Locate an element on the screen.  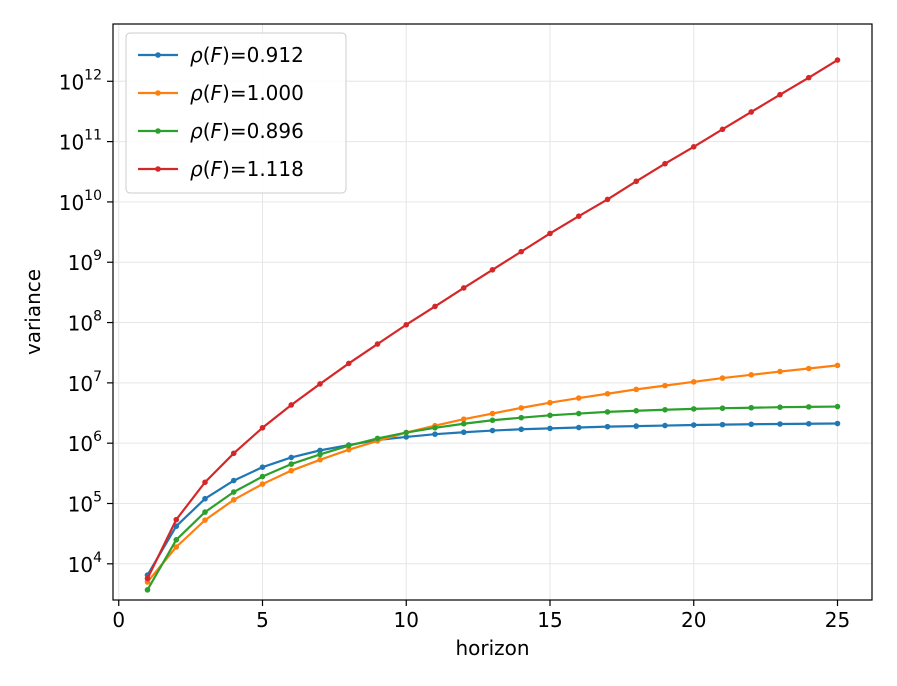
legend-label: ρ(F)=1.000 is located at coordinates (247, 93).